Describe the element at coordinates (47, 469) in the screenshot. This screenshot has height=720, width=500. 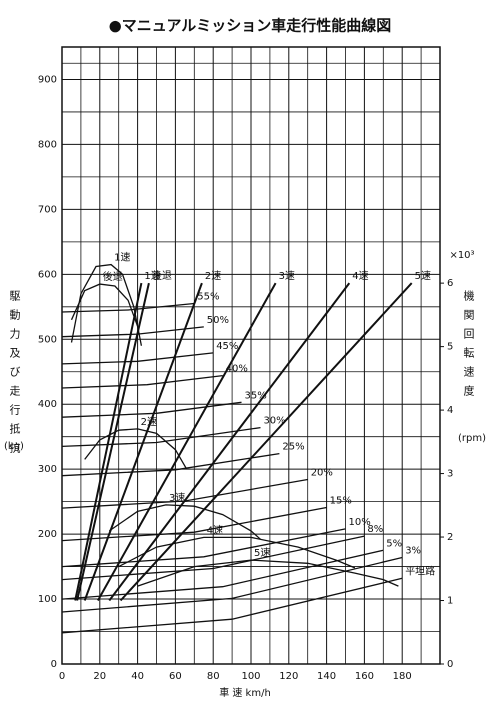
I see `y-tick-label: 300` at that location.